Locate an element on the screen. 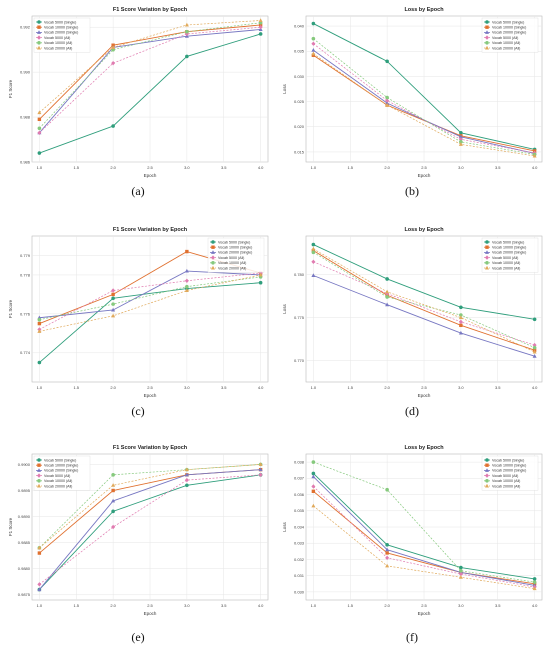  y-tick-label: 0.774 is located at coordinates (25, 352).